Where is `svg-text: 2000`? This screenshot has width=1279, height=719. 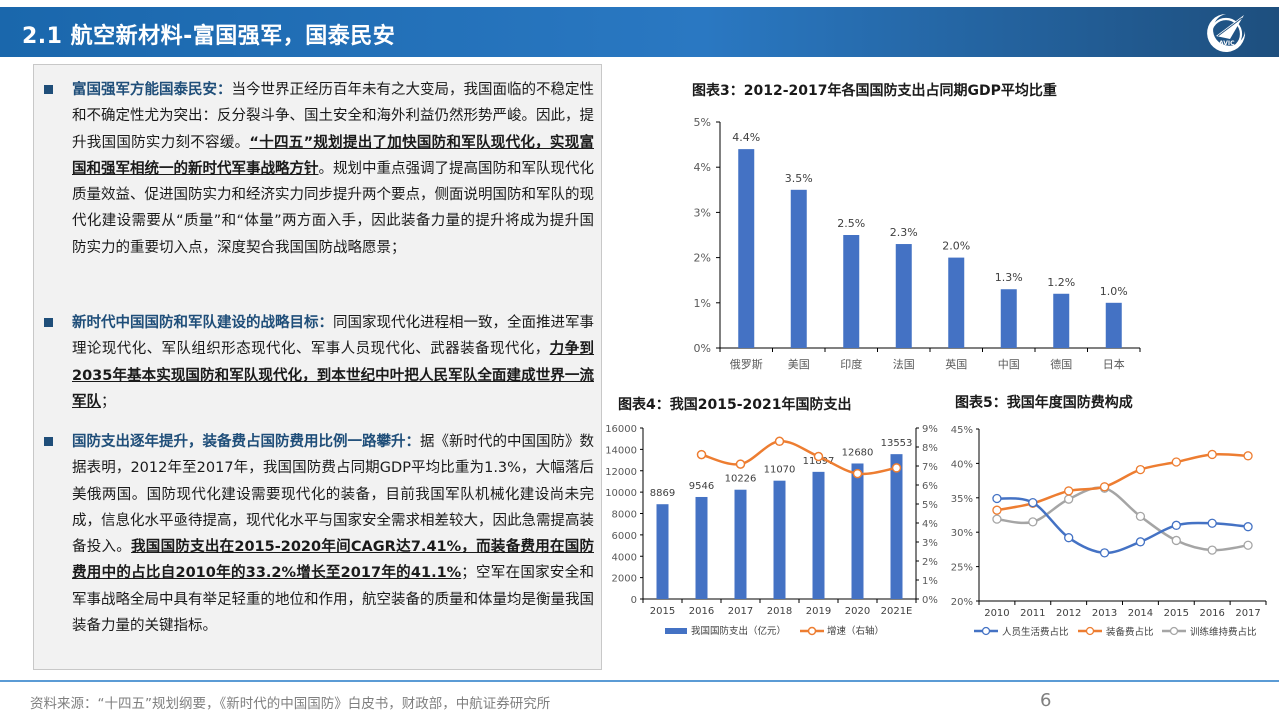 svg-text: 2000 is located at coordinates (624, 579).